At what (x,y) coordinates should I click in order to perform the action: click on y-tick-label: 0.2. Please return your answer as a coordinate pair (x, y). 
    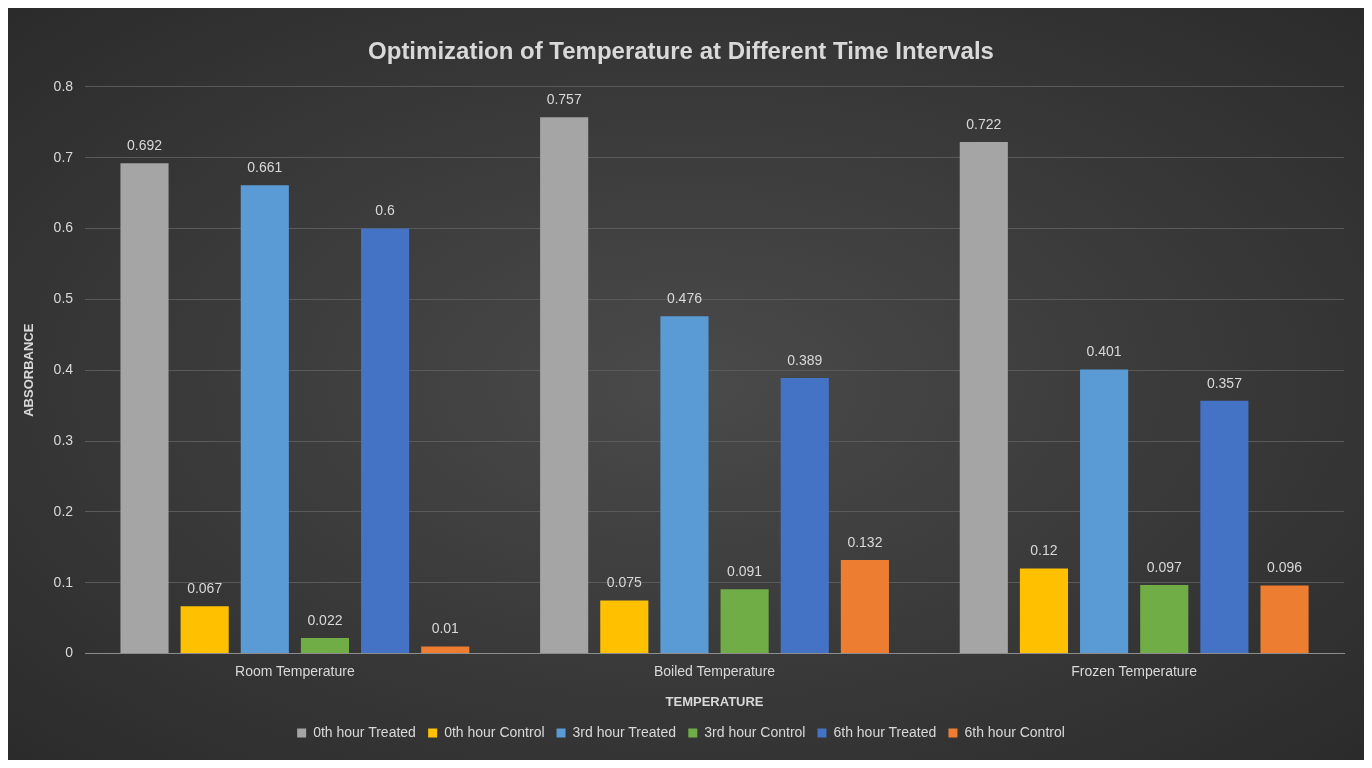
    Looking at the image, I should click on (63, 510).